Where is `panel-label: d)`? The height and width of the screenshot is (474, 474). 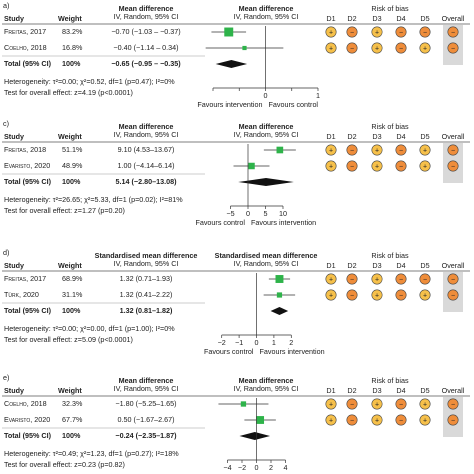
panel-label: d) is located at coordinates (6, 252).